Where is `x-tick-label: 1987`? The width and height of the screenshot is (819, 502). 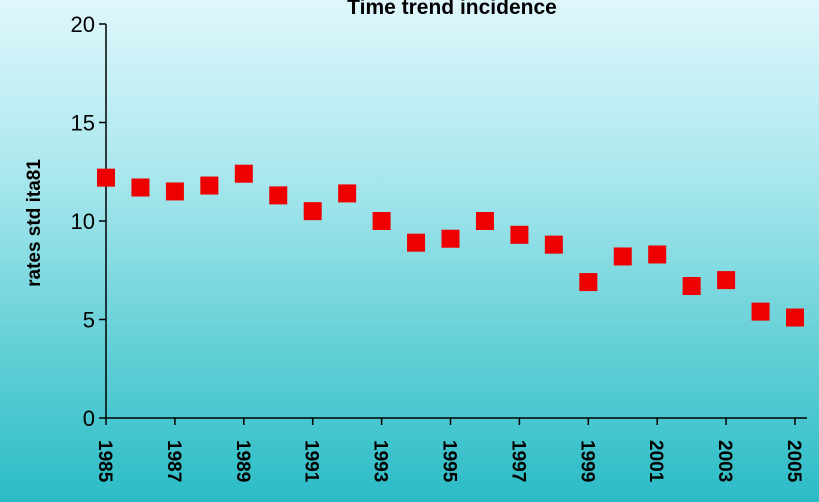
x-tick-label: 1987 is located at coordinates (173, 461).